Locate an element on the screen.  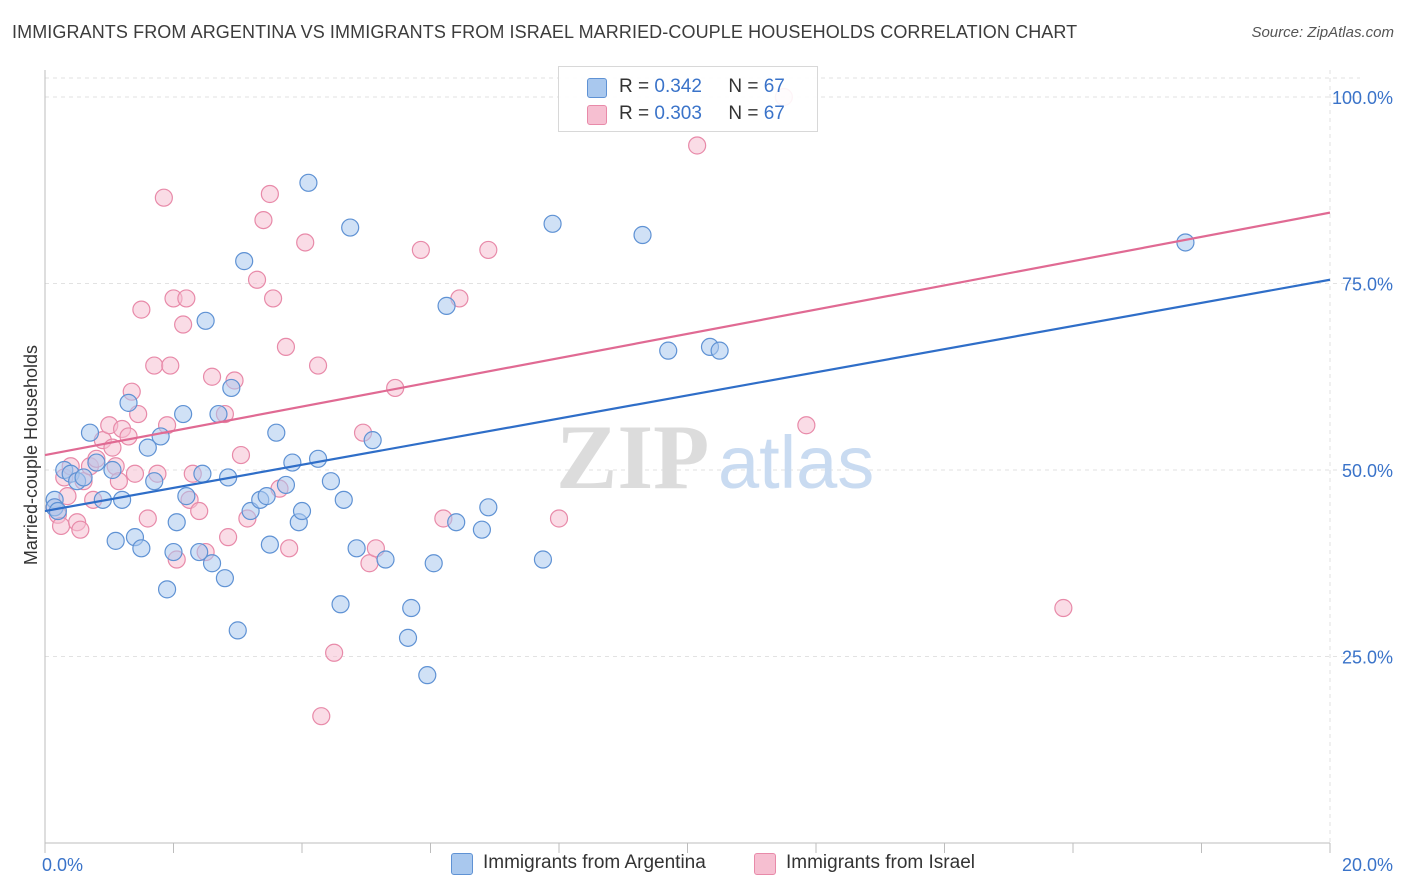
legend-israel-r: 0.303 is located at coordinates (678, 113).